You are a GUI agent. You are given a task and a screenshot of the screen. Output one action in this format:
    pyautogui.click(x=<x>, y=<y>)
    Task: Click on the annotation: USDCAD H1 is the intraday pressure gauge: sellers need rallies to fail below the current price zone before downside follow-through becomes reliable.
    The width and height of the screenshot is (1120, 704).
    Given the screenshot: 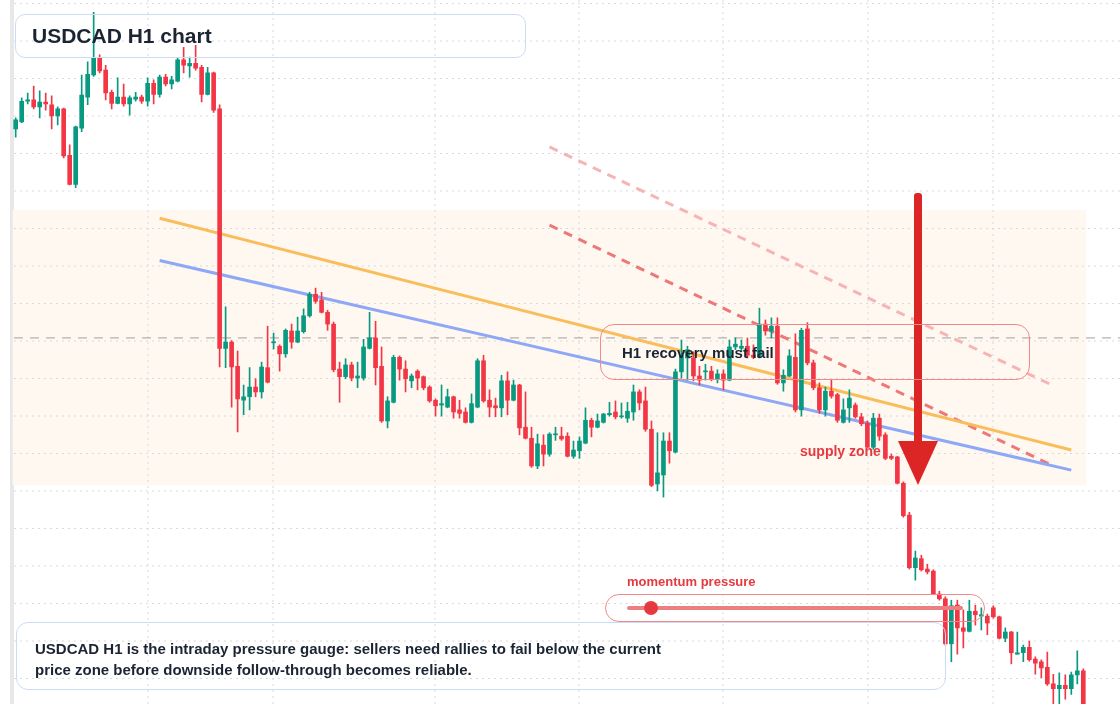 What is the action you would take?
    pyautogui.click(x=481, y=656)
    